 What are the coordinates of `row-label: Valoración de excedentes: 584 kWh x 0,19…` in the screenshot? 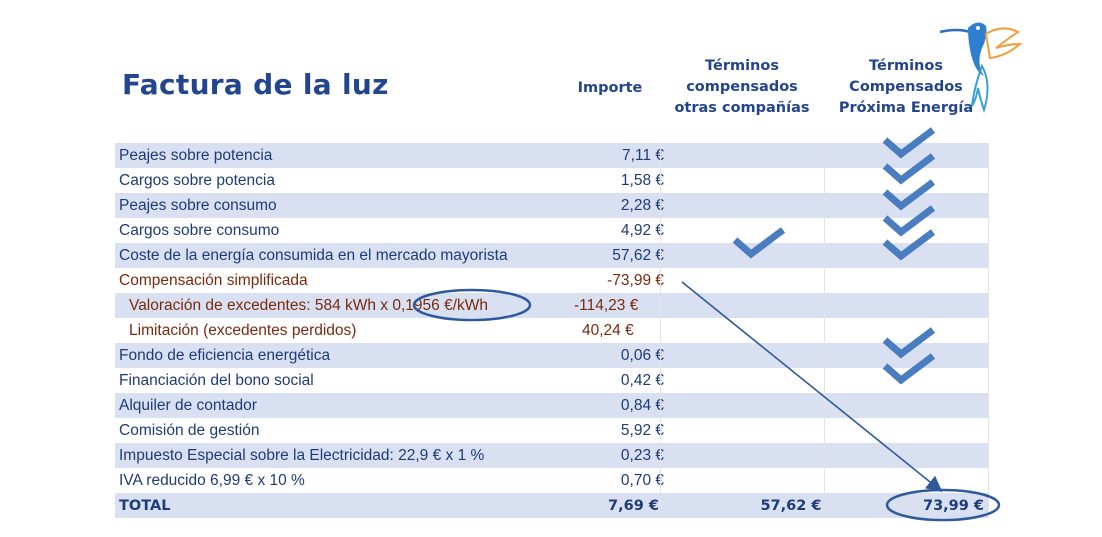 It's located at (309, 305).